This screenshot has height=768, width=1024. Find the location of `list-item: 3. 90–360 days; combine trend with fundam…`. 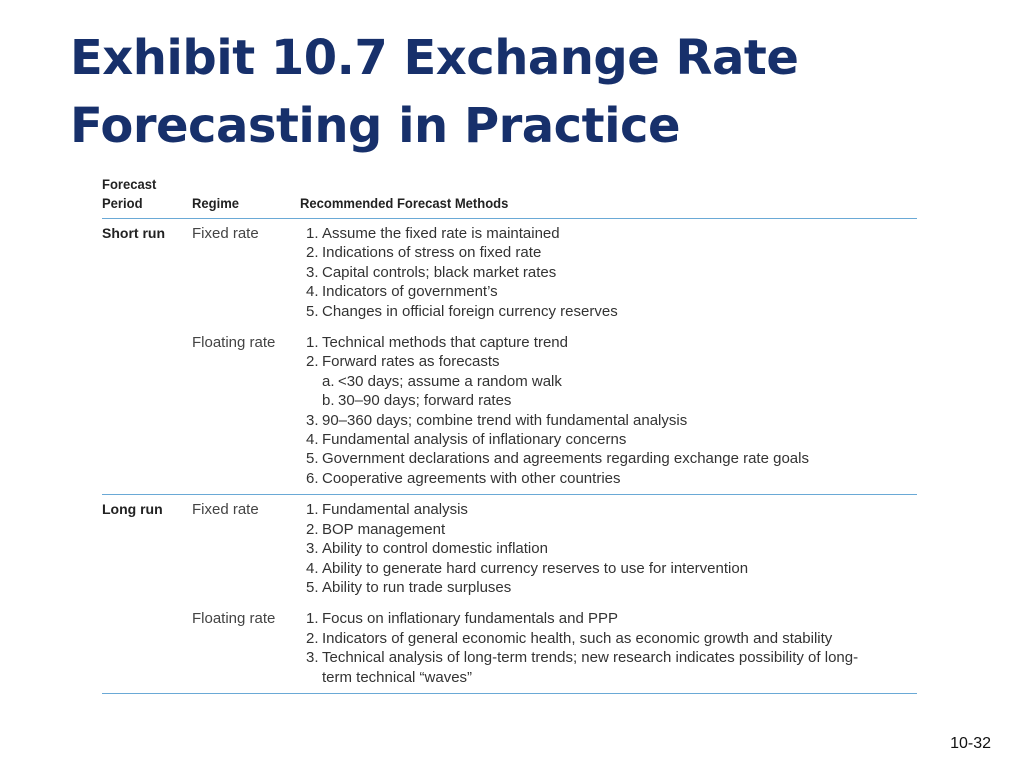

list-item: 3. 90–360 days; combine trend with fundam… is located at coordinates (611, 420).